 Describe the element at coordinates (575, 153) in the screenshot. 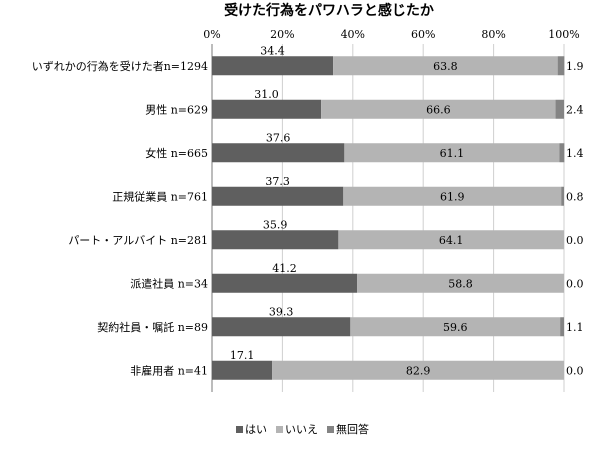

I see `data-label: 1.4` at that location.